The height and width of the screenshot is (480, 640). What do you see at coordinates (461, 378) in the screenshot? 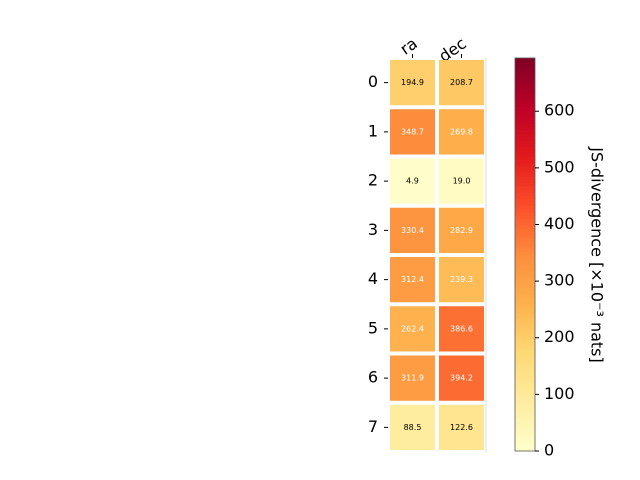
I see `cell-value-label: 394.2` at bounding box center [461, 378].